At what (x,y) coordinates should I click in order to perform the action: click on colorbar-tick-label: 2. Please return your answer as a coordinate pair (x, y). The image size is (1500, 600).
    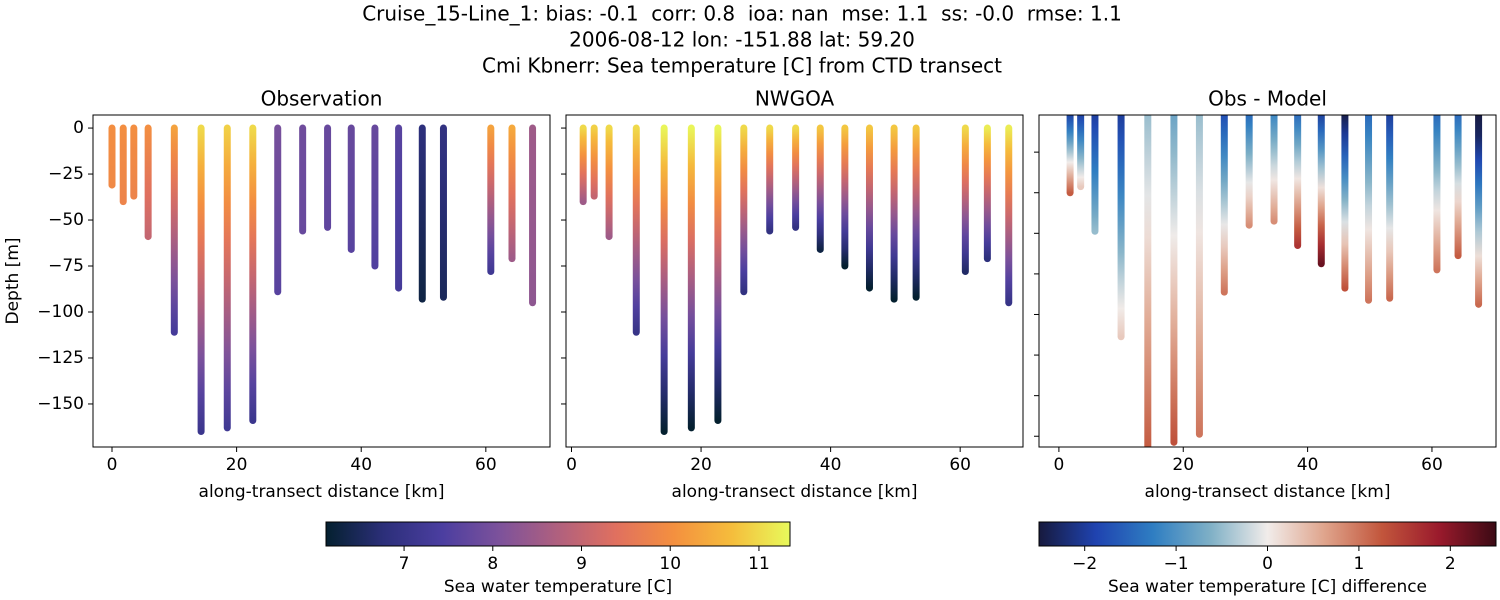
    Looking at the image, I should click on (1450, 564).